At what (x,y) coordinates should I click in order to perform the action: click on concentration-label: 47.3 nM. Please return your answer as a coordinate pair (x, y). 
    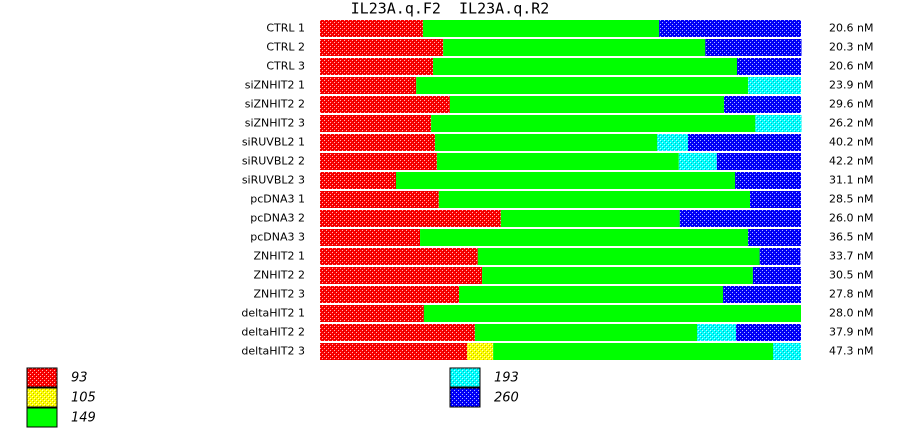
    Looking at the image, I should click on (851, 351).